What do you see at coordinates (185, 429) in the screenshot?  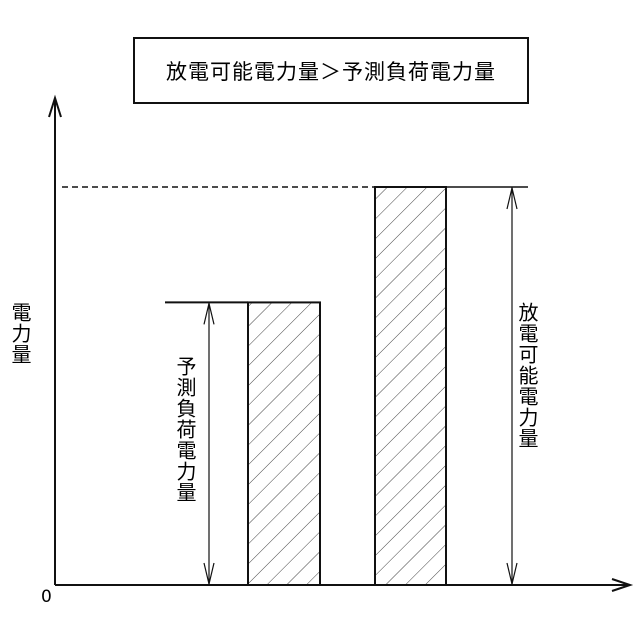 I see `bar-label-predicted-load: 予測負荷電力量` at bounding box center [185, 429].